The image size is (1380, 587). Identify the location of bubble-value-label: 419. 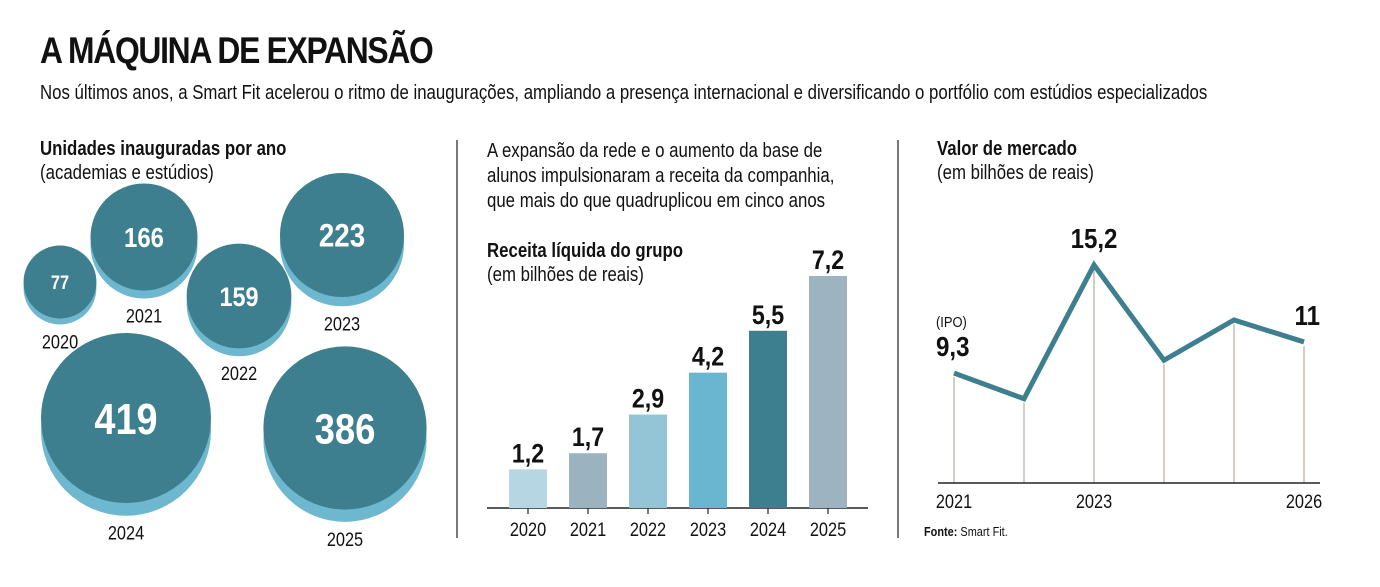
(125, 418).